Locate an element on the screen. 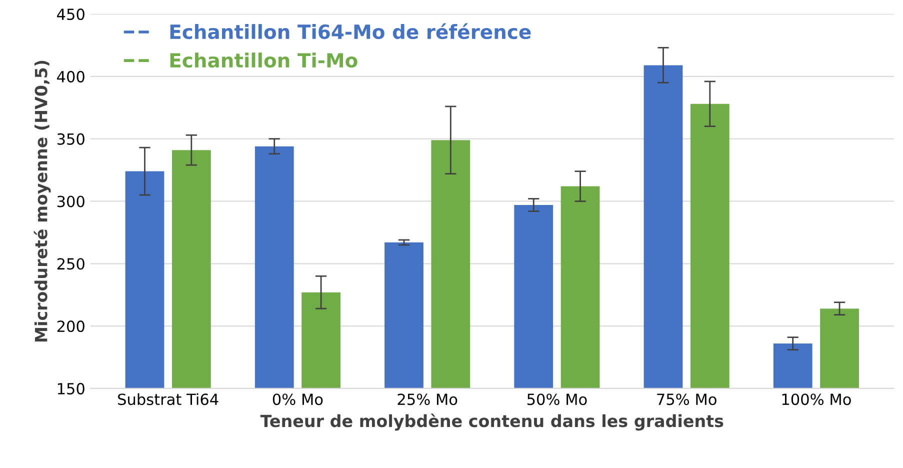 The height and width of the screenshot is (468, 903). y-tick-label: 200 is located at coordinates (70, 326).